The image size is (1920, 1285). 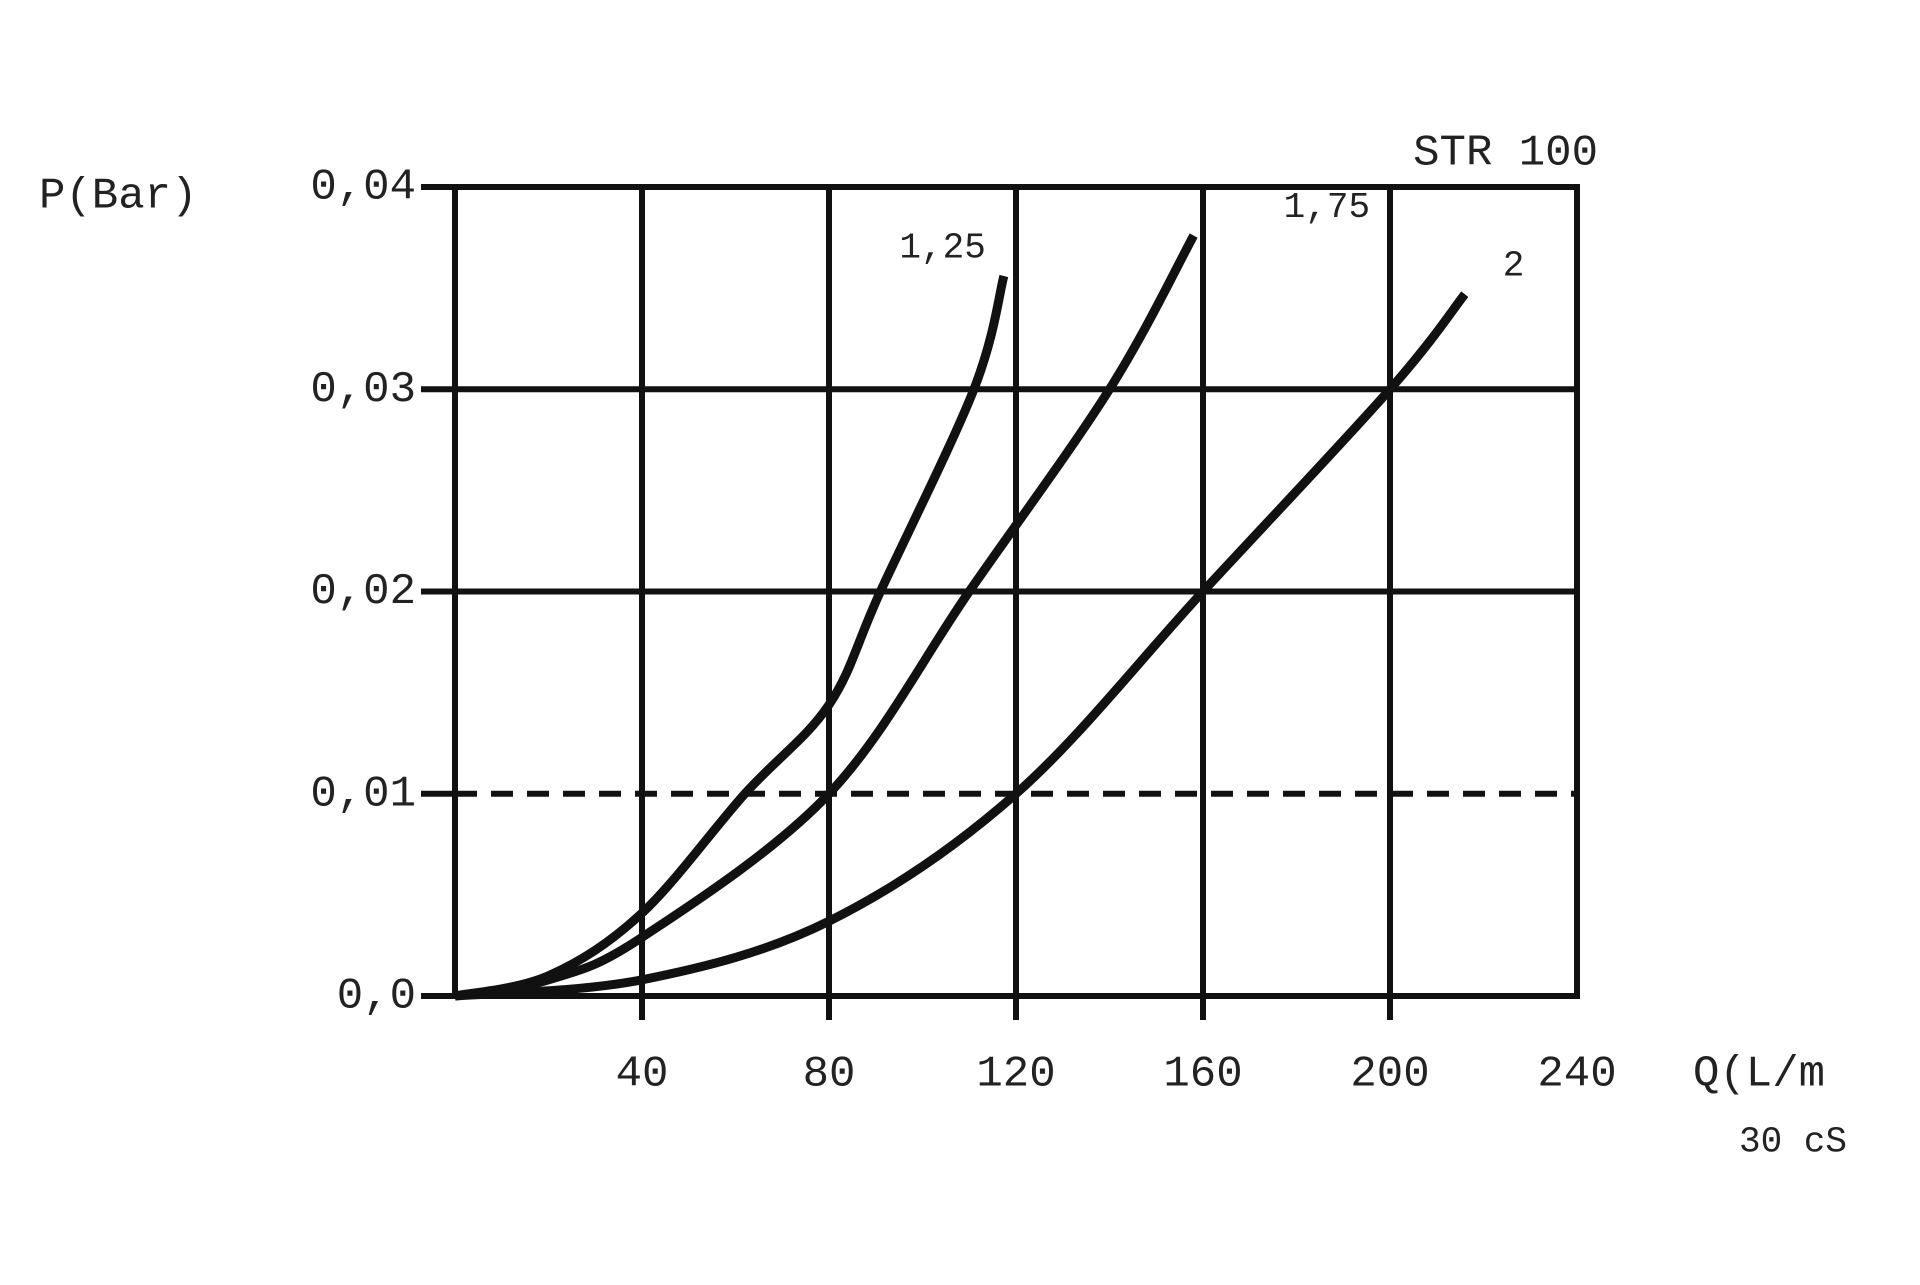 What do you see at coordinates (363, 390) in the screenshot?
I see `y-tick-label: 0,03` at bounding box center [363, 390].